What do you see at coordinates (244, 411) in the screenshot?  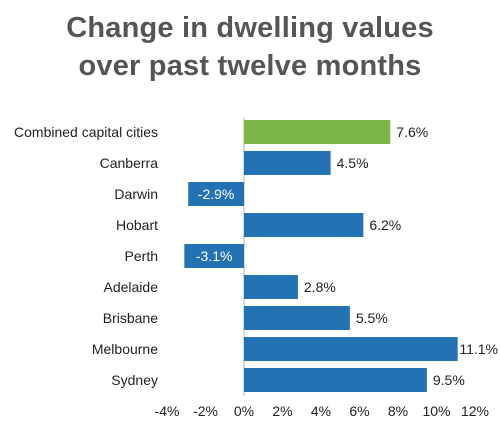 I see `x-tick-label: 0%` at bounding box center [244, 411].